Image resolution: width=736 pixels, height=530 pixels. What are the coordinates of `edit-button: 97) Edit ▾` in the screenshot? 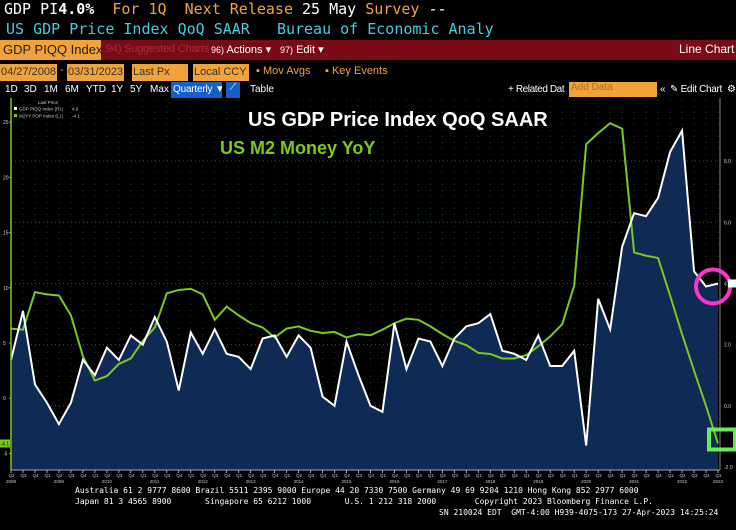 It's located at (302, 50).